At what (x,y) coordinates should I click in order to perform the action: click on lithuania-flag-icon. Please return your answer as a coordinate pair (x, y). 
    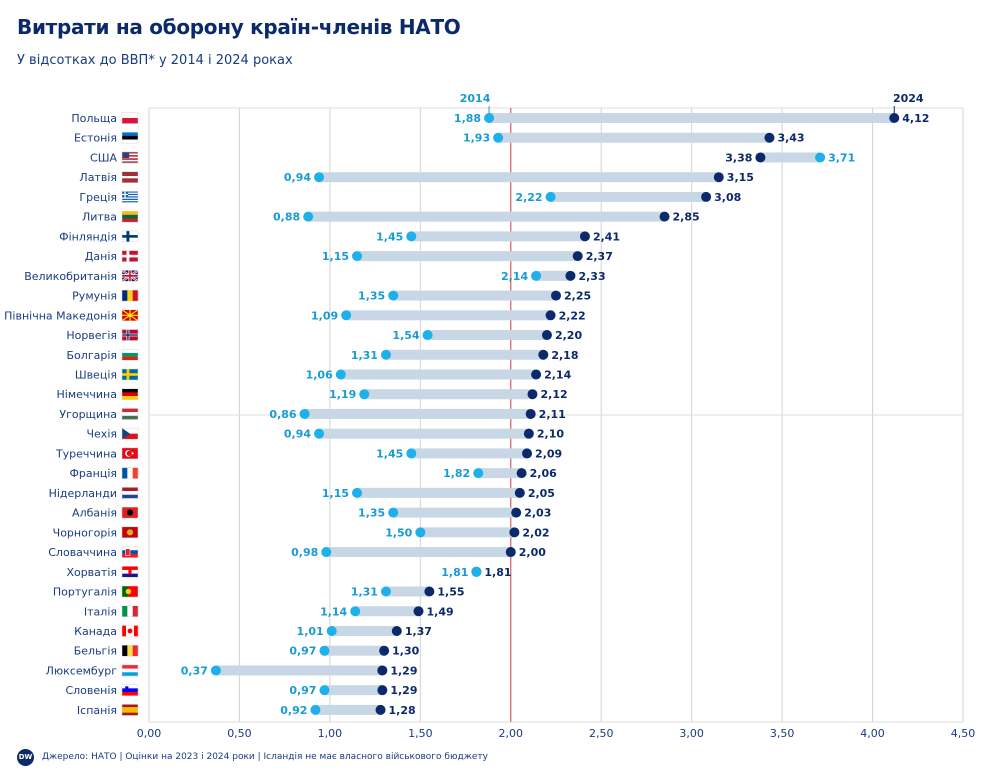
    Looking at the image, I should click on (130, 216).